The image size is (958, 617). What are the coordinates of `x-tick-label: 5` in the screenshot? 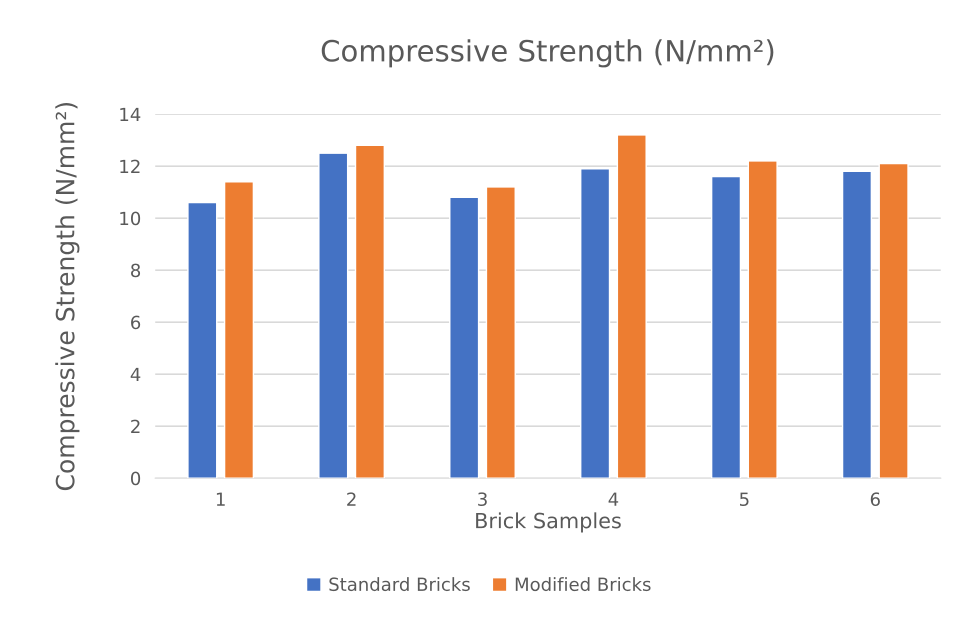 It's located at (744, 499).